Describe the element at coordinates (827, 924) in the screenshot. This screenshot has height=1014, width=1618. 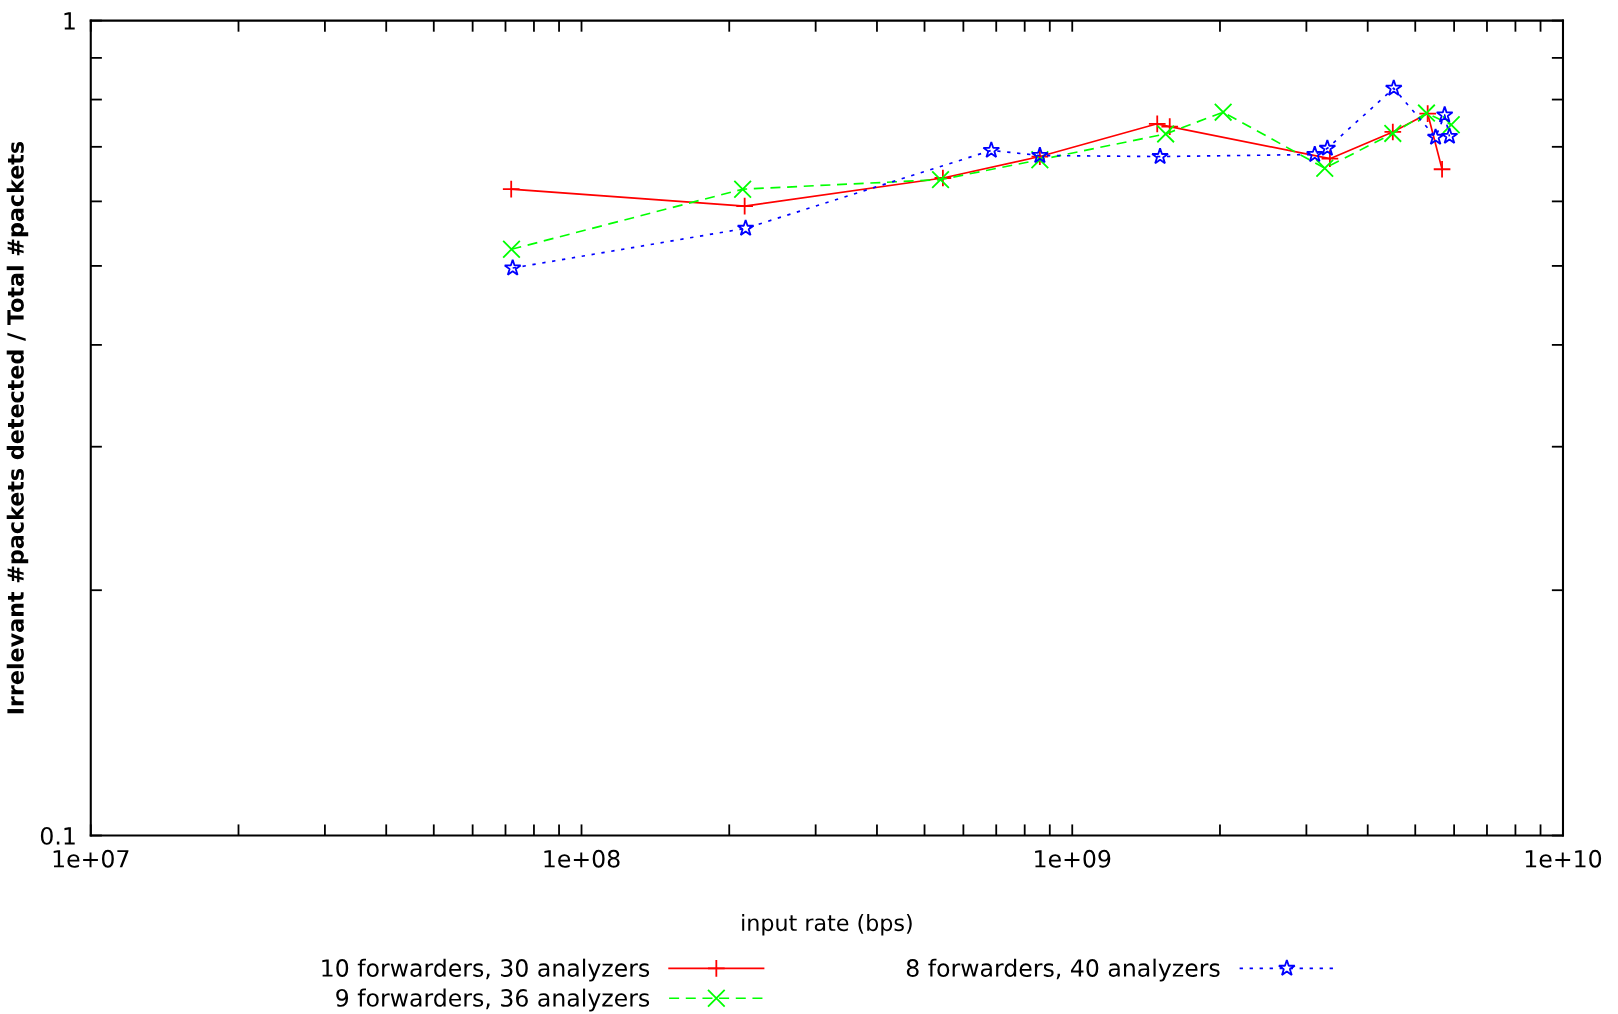
I see `x-axis-title: input rate (bps)` at that location.